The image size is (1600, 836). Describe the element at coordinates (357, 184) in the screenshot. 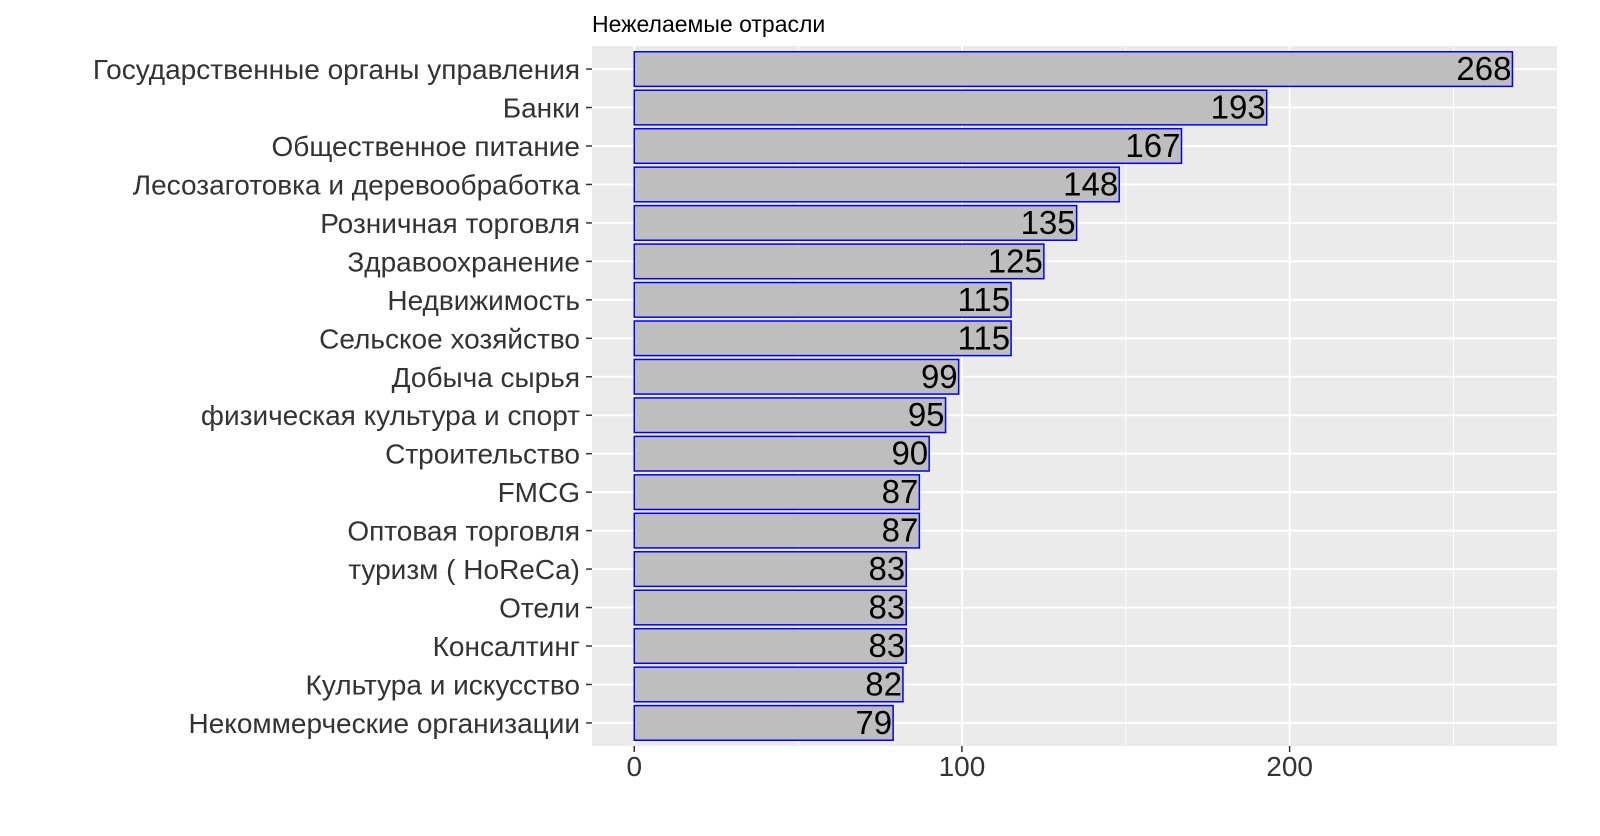

I see `y-tick-label: Лесозаготовка и деревообработка` at that location.